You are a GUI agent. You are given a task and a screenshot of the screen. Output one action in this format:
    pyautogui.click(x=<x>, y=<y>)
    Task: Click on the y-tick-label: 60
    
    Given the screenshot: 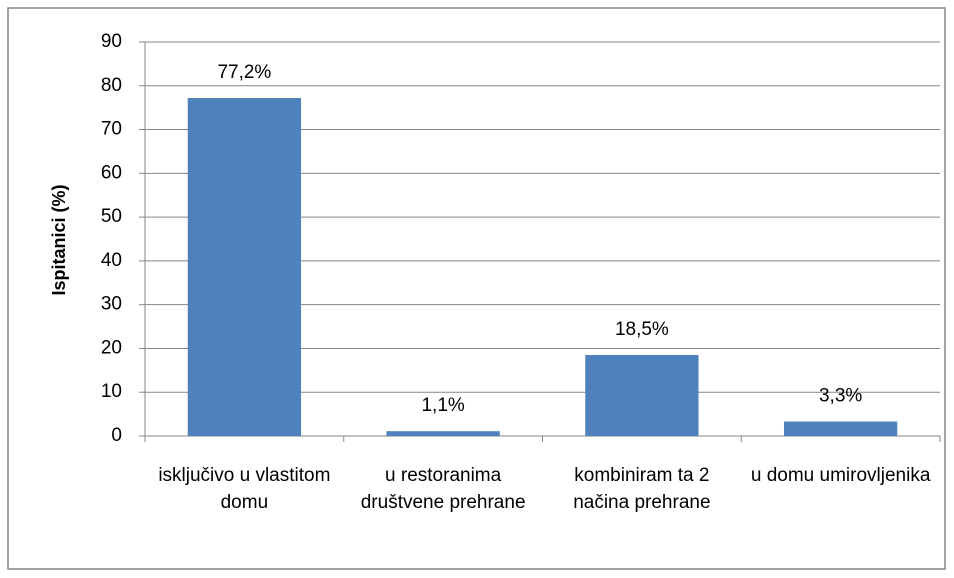 What is the action you would take?
    pyautogui.click(x=111, y=172)
    